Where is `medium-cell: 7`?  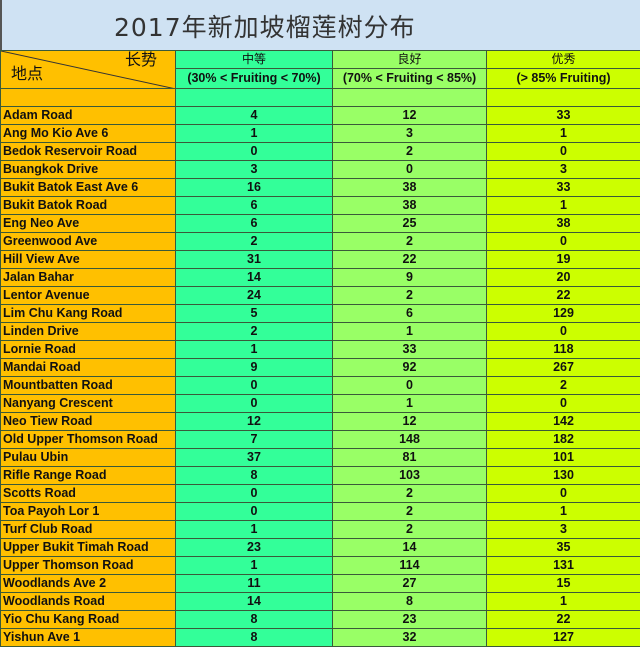
medium-cell: 7 is located at coordinates (254, 440).